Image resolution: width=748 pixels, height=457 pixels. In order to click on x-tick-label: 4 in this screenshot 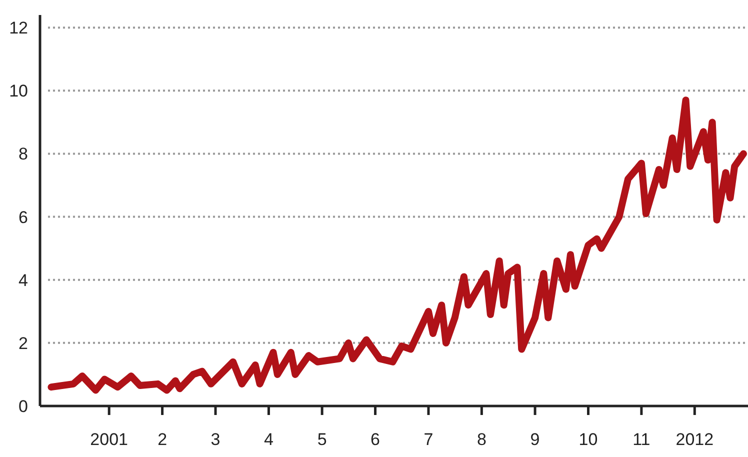, I will do `click(269, 439)`.